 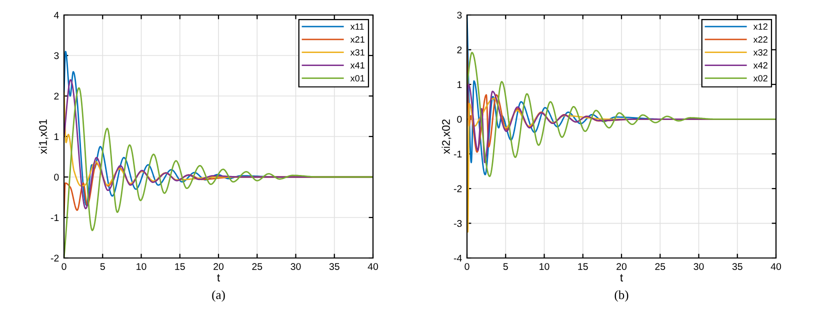 I want to click on legend-label: x22, so click(x=760, y=39).